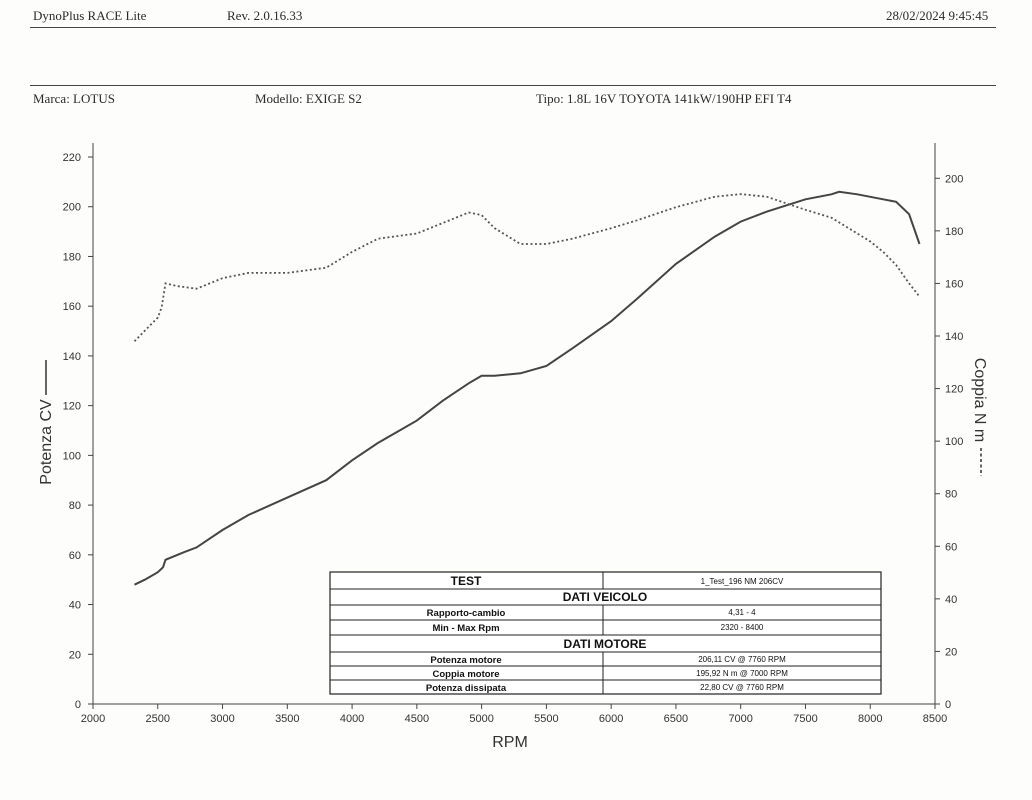  What do you see at coordinates (265, 15) in the screenshot?
I see `revision: Rev. 2.0.16.33` at bounding box center [265, 15].